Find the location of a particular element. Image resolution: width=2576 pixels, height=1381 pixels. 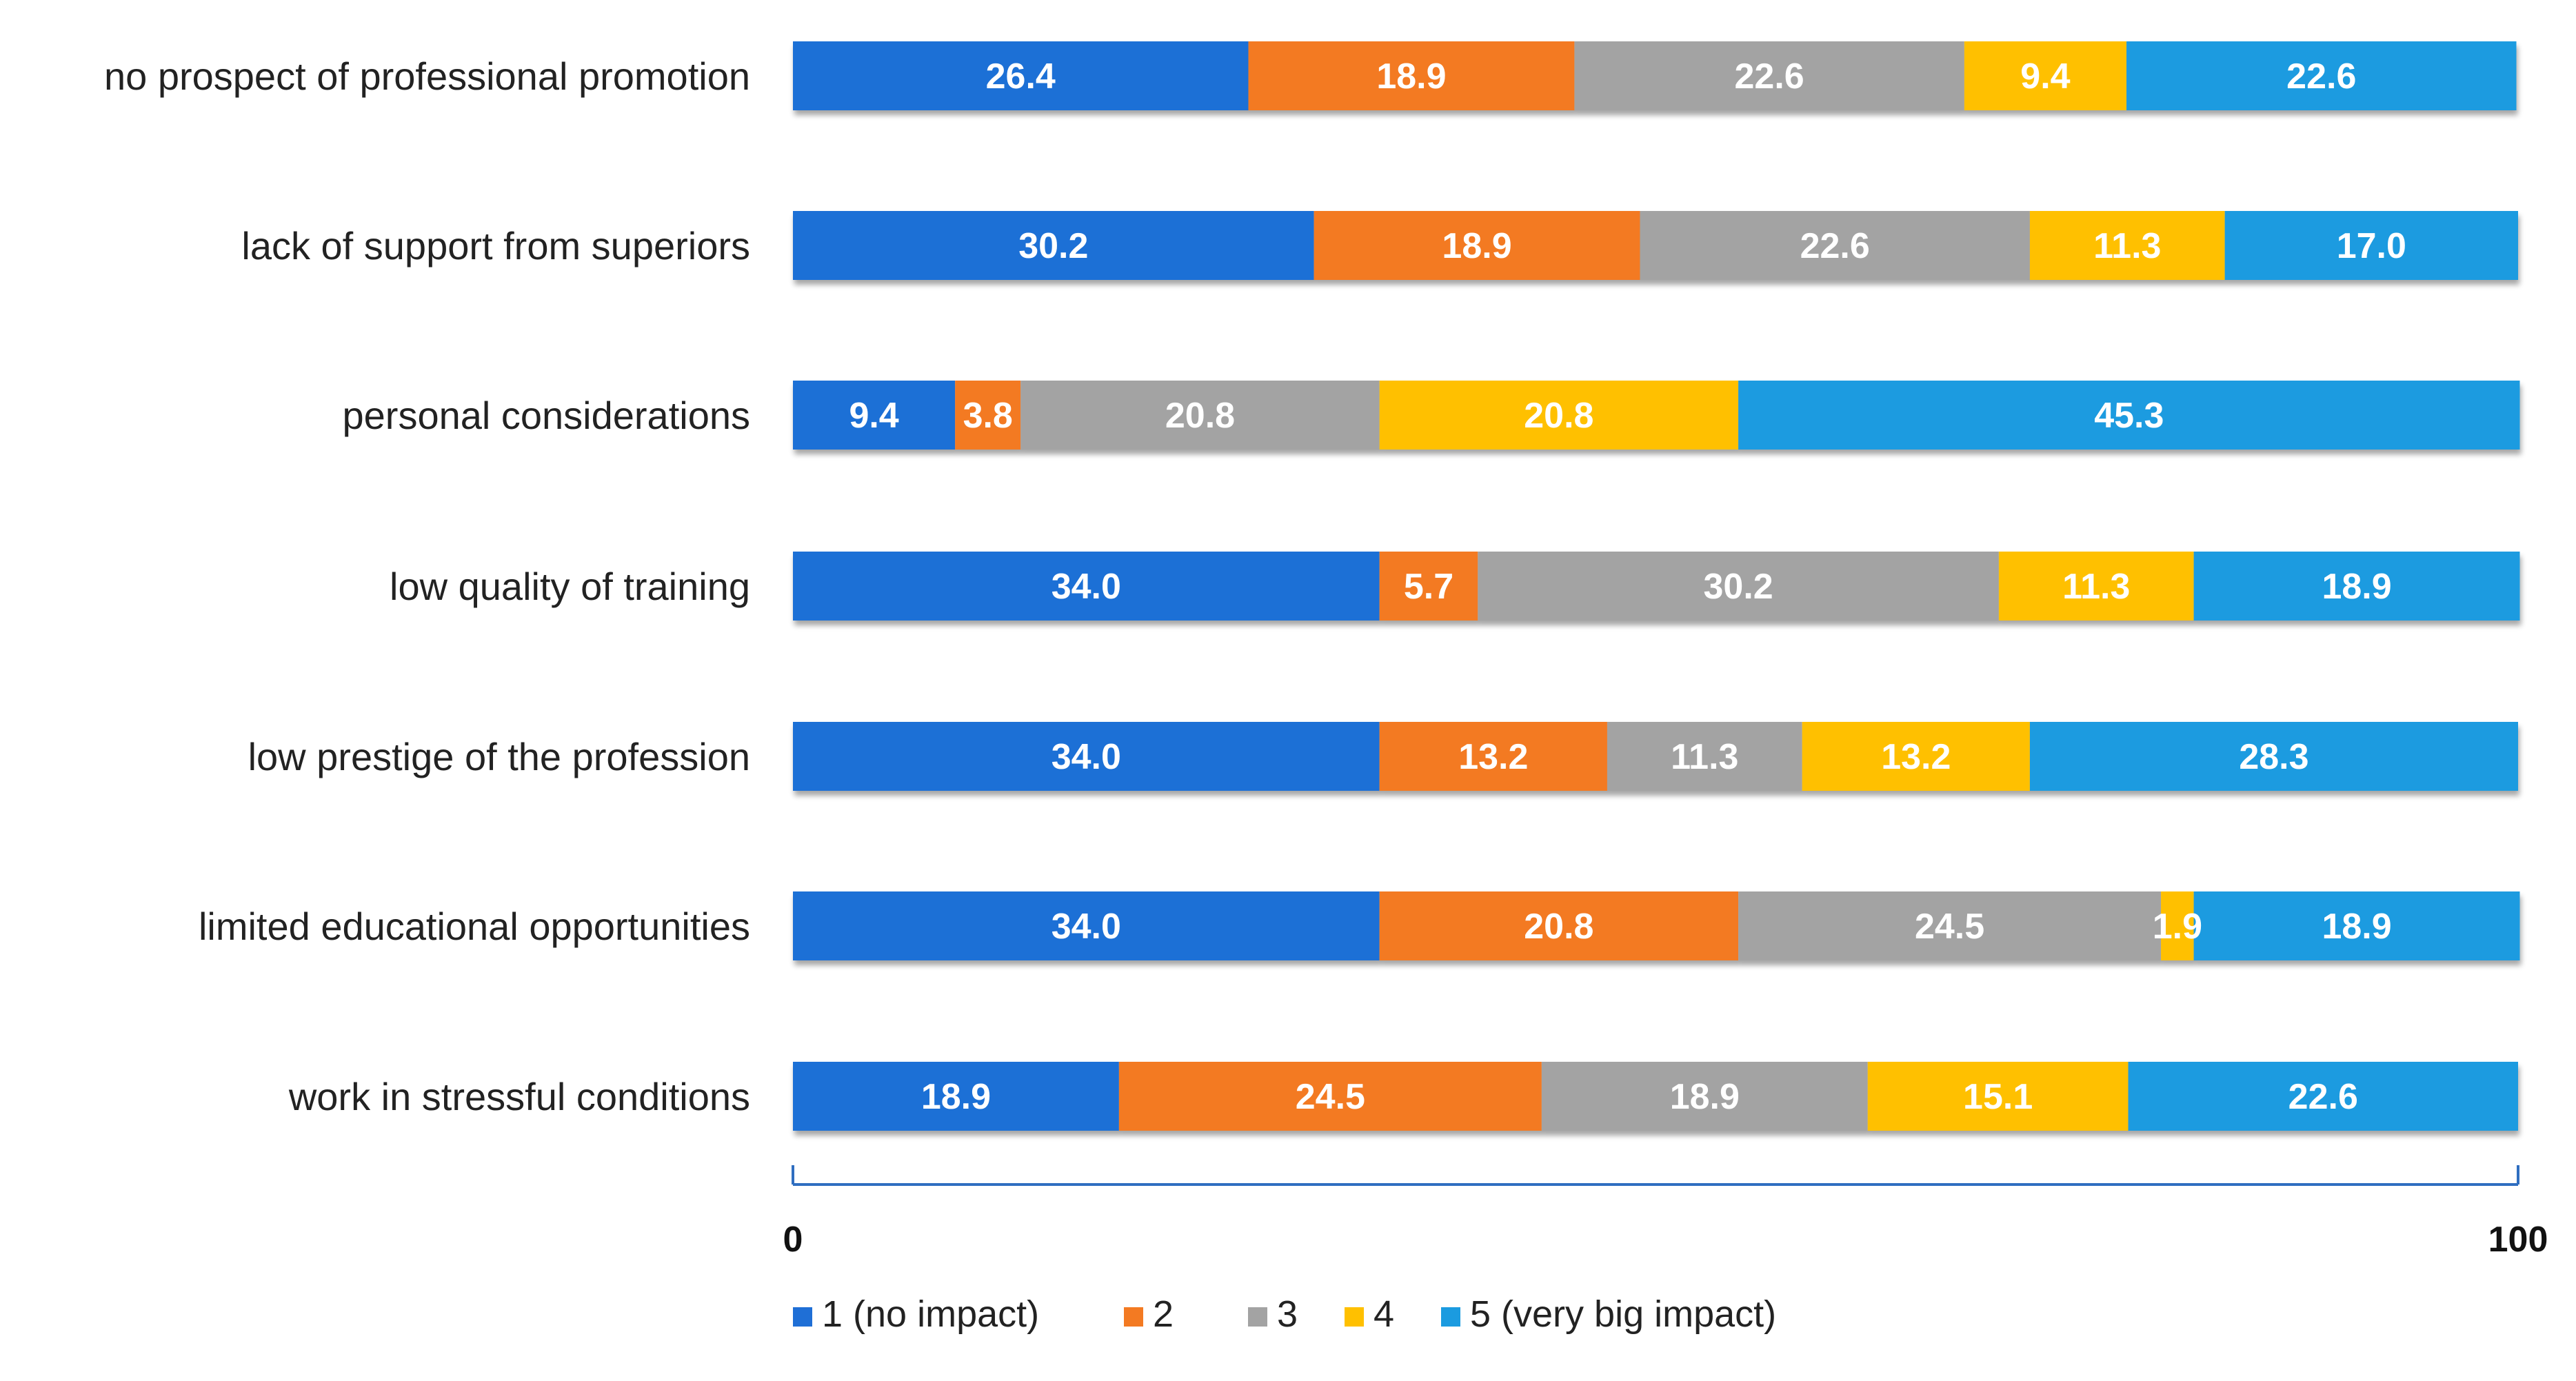

legend-item: 3 is located at coordinates (1273, 1314).